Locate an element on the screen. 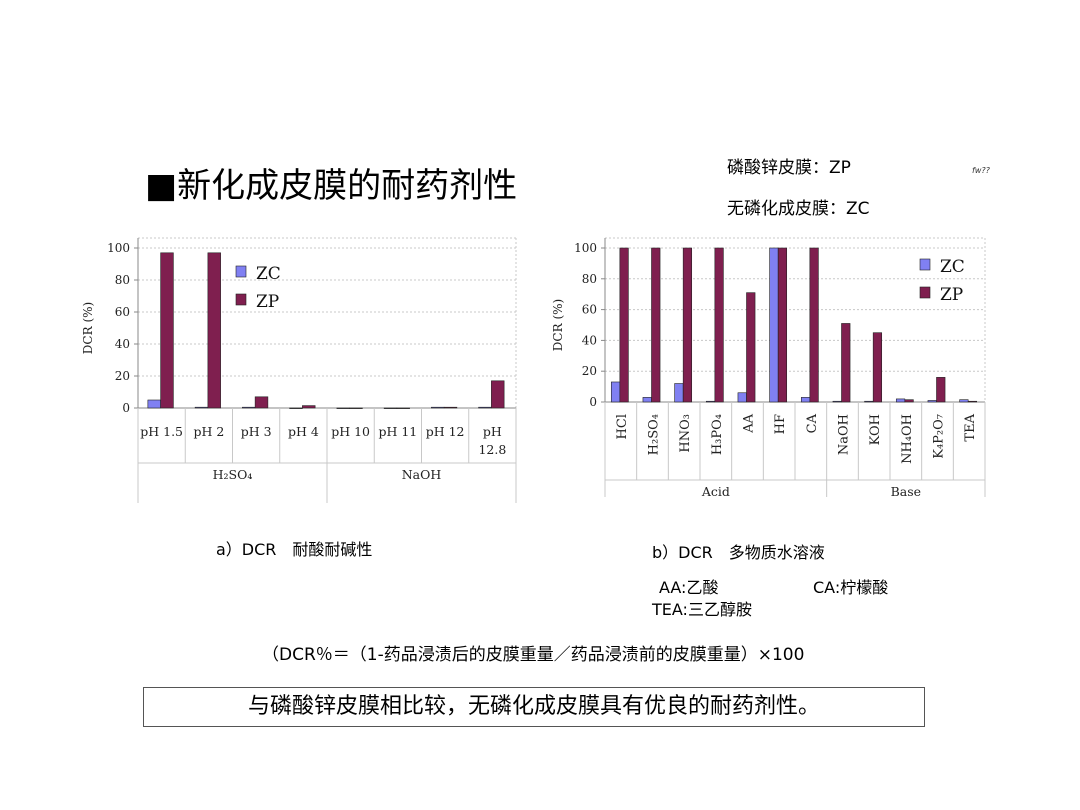 The height and width of the screenshot is (810, 1080). x-tick-label: pH 10 is located at coordinates (350, 431).